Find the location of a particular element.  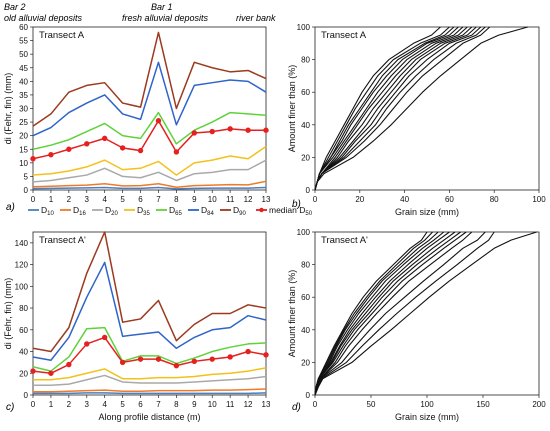

legend-label: D84 is located at coordinates (207, 211).